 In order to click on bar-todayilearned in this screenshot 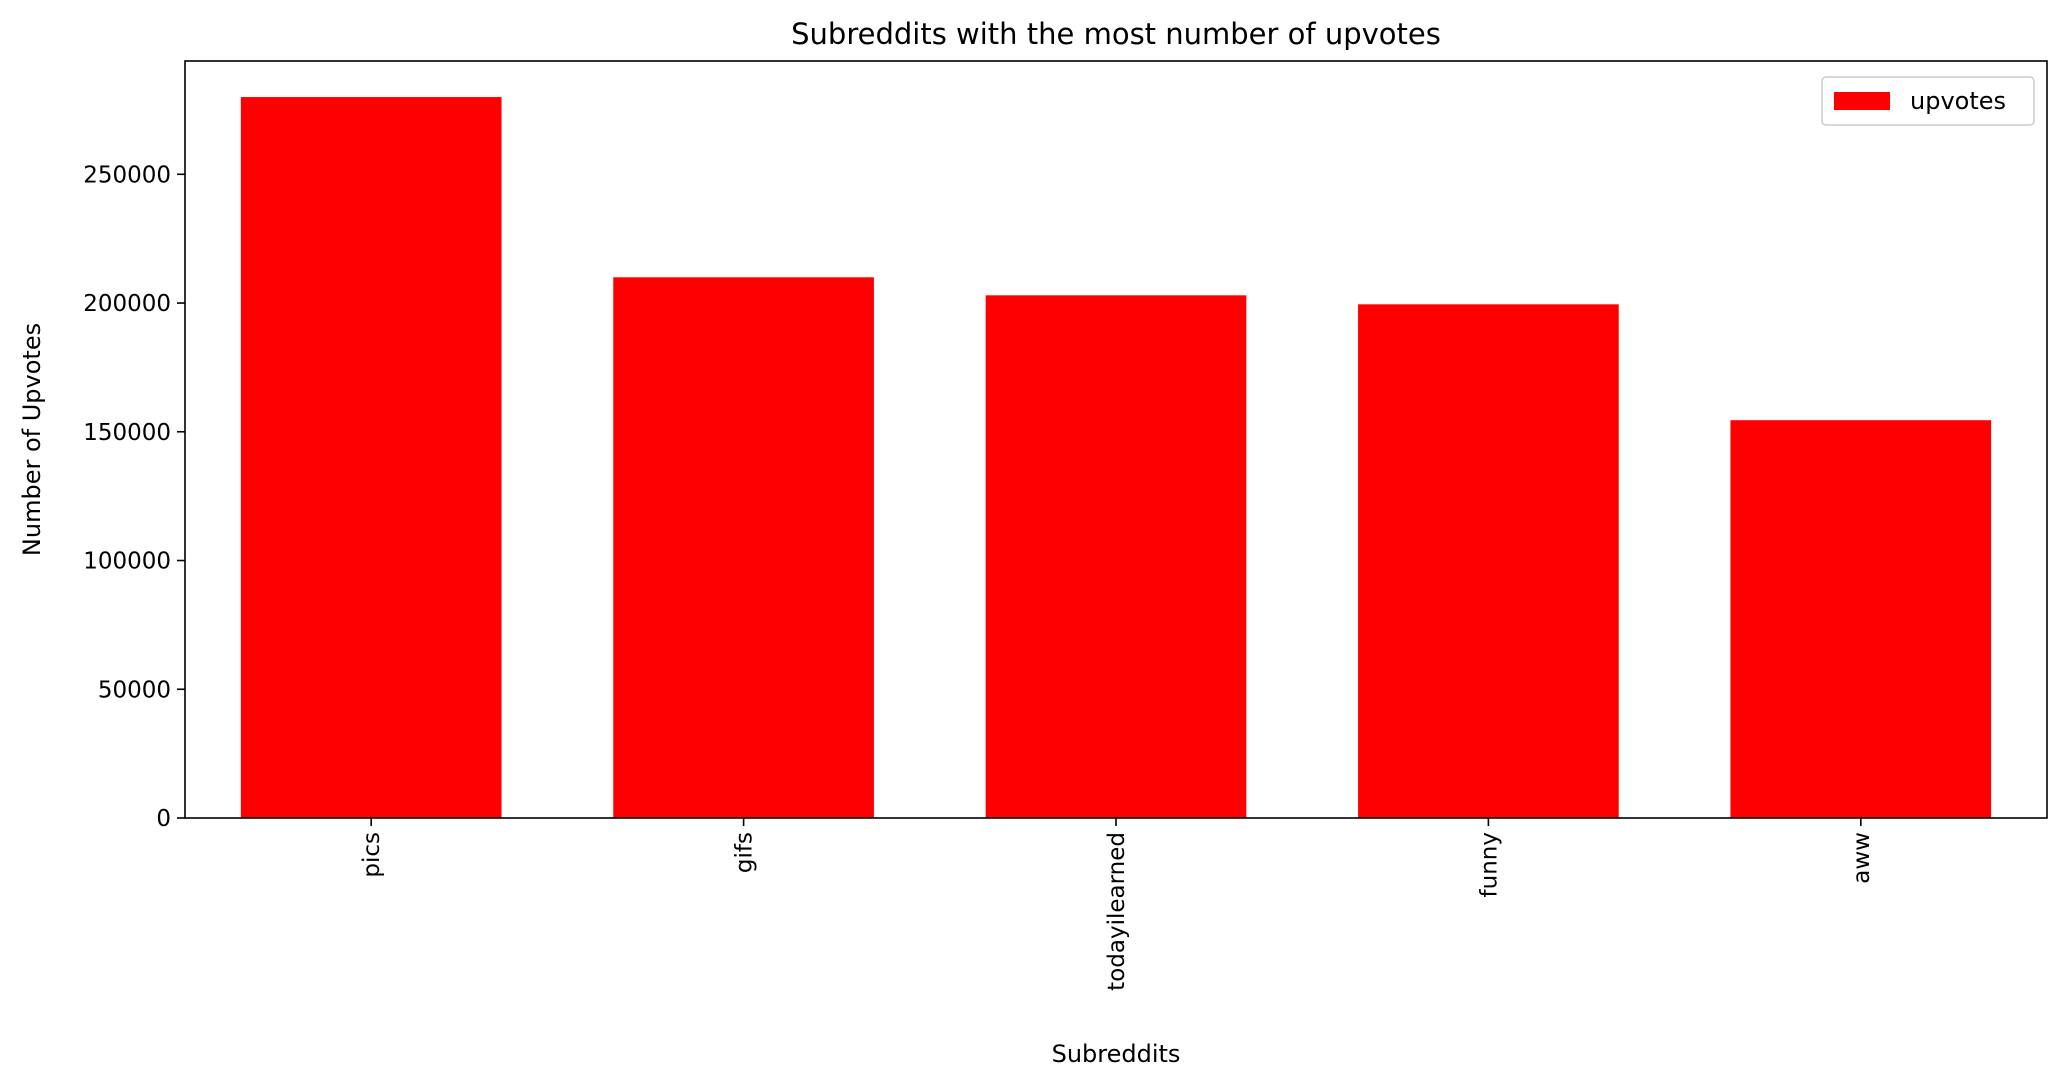, I will do `click(1116, 556)`.